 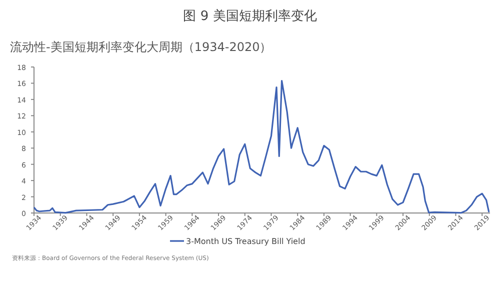 What do you see at coordinates (246, 241) in the screenshot?
I see `legend-label: 3-Month US Treasury Bill Yield` at bounding box center [246, 241].